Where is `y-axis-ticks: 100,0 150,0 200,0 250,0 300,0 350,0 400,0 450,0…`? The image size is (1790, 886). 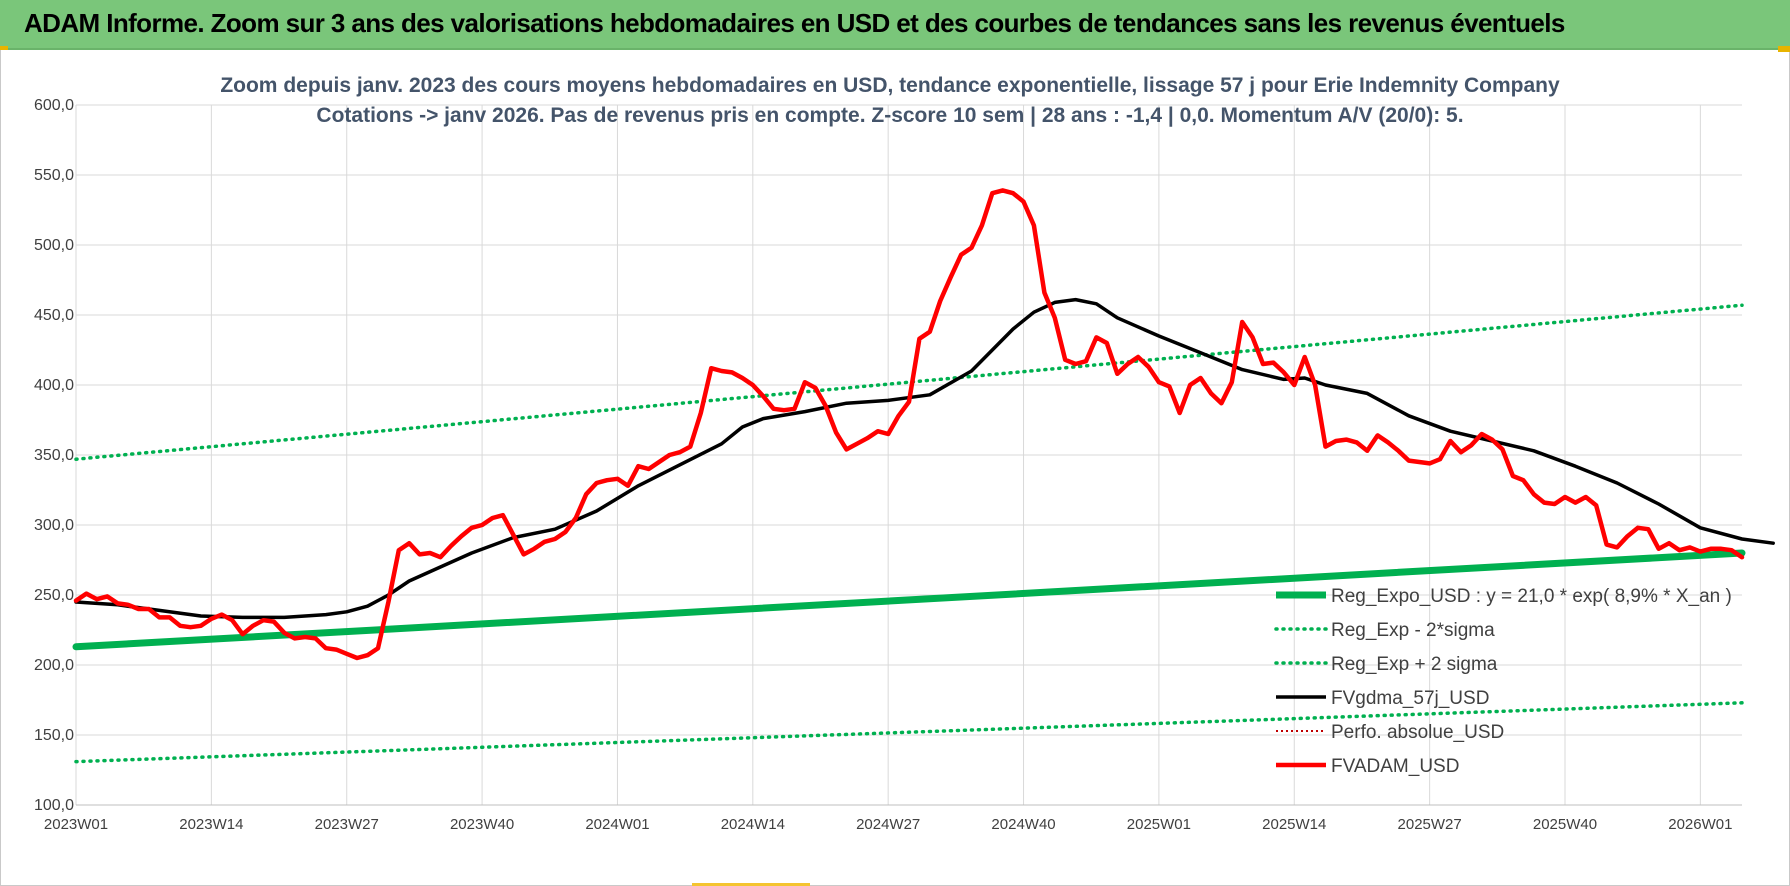 y-axis-ticks: 100,0 150,0 200,0 250,0 300,0 350,0 400,0 450,0… is located at coordinates (54, 455).